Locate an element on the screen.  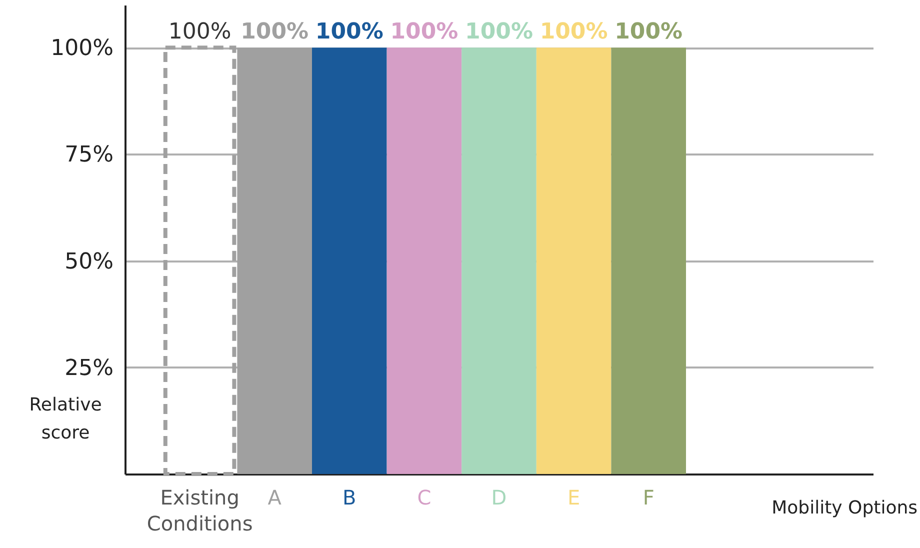
x-tick-label: A is located at coordinates (275, 498).